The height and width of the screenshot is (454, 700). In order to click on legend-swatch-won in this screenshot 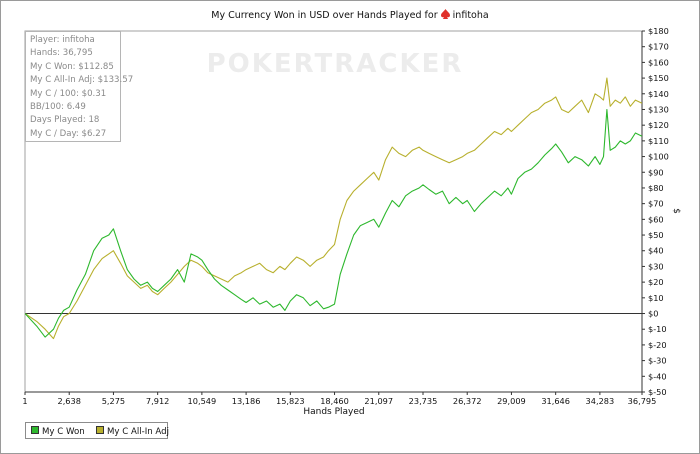, I will do `click(35, 430)`.